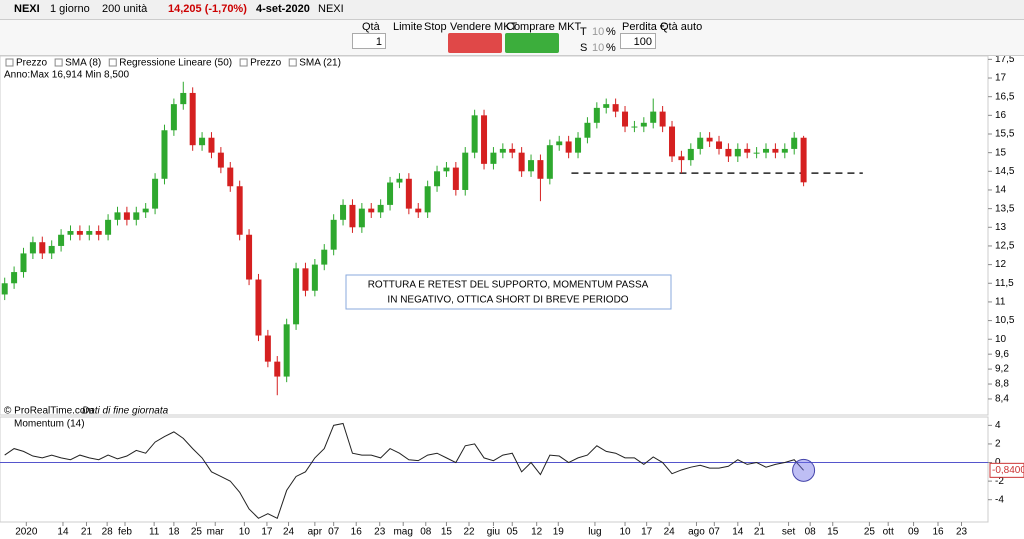 This screenshot has width=1024, height=539. I want to click on buy-button, so click(532, 43).